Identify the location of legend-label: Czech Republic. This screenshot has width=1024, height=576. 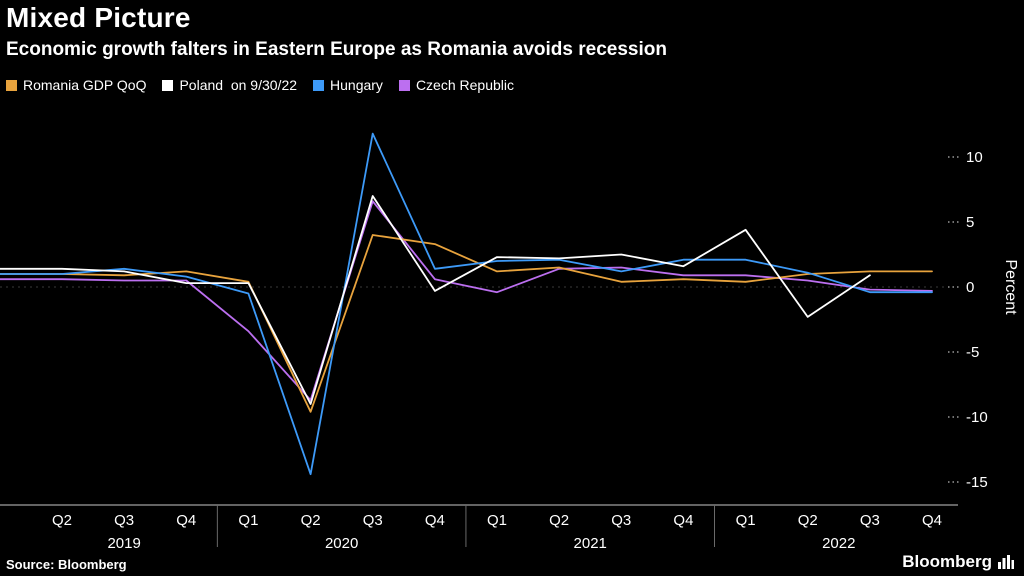
(464, 85).